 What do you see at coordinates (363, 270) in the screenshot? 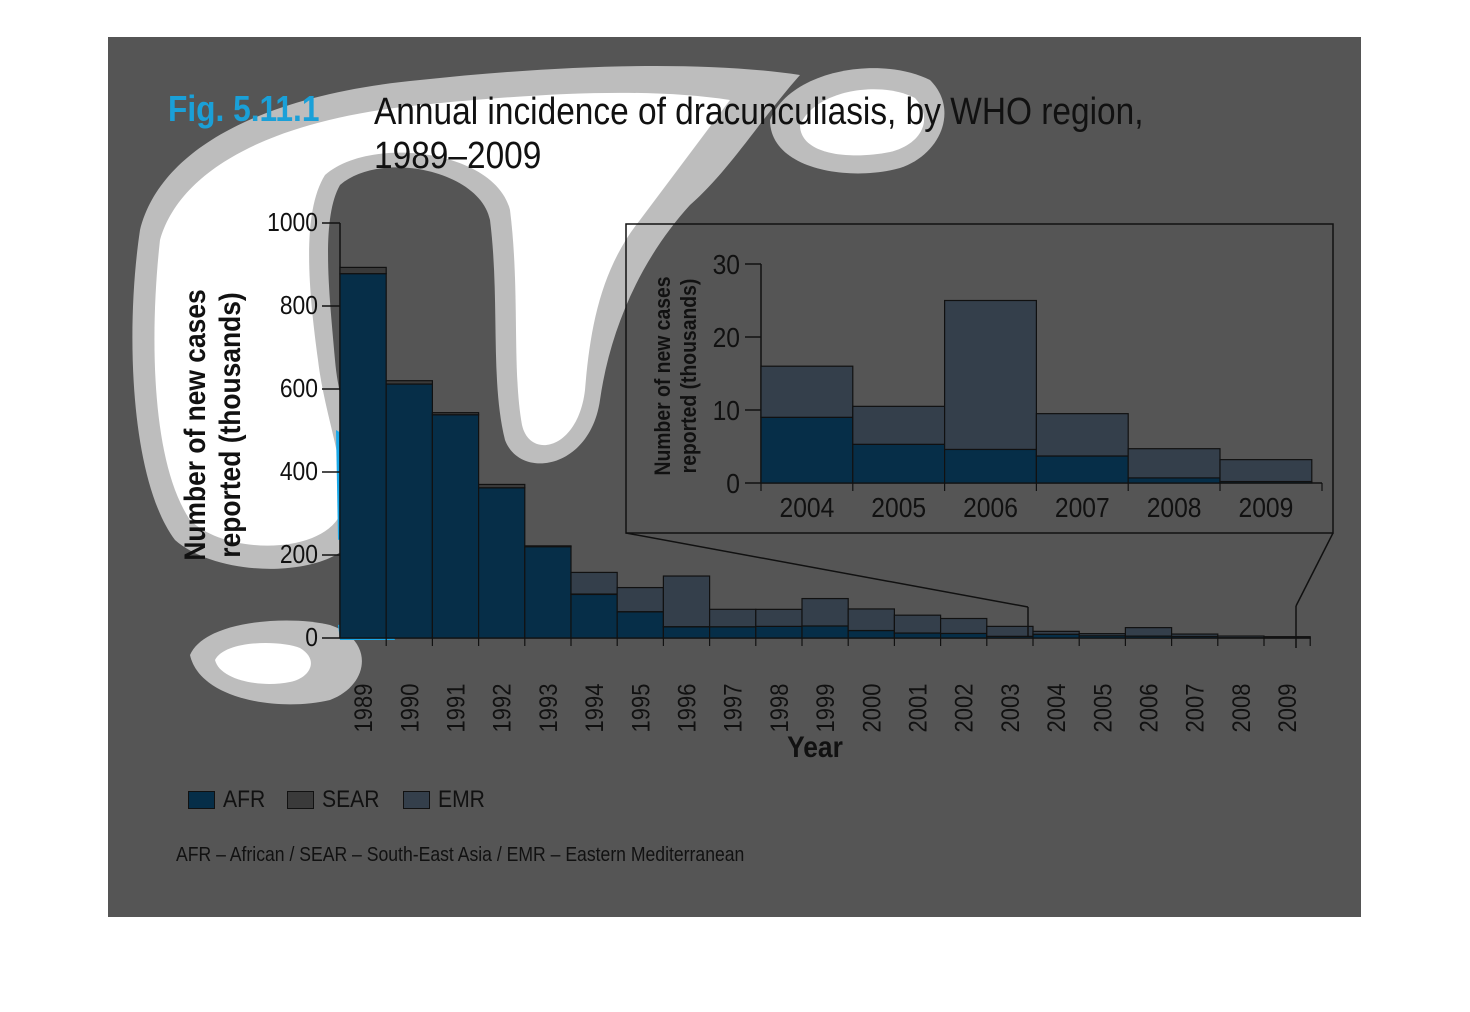
I see `bar-sear-1989` at bounding box center [363, 270].